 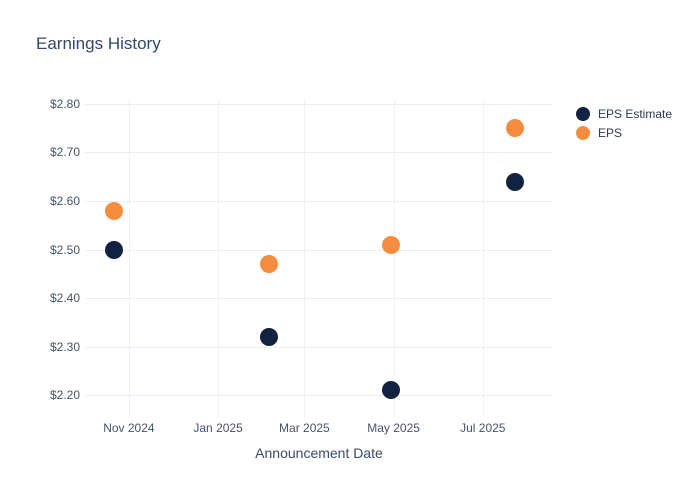 What do you see at coordinates (319, 453) in the screenshot?
I see `x-axis-title: Announcement Date` at bounding box center [319, 453].